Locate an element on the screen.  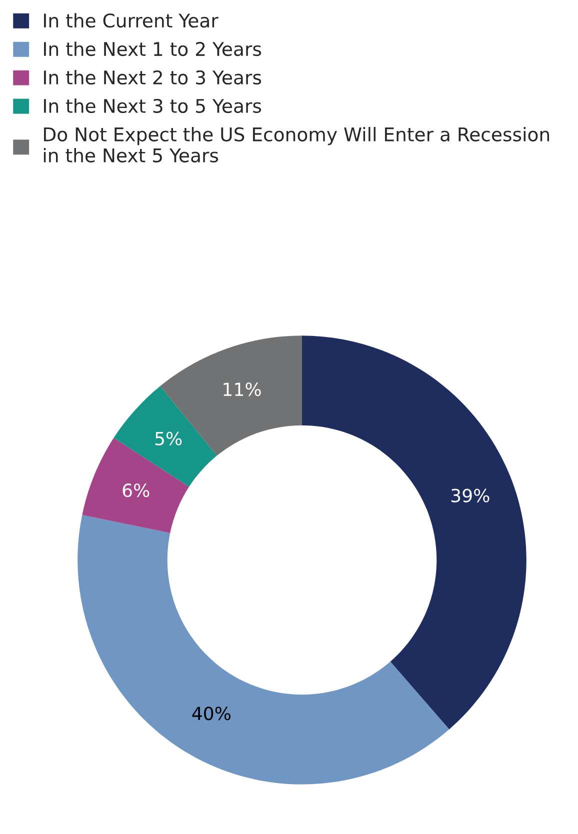
data-label: 40% is located at coordinates (211, 713).